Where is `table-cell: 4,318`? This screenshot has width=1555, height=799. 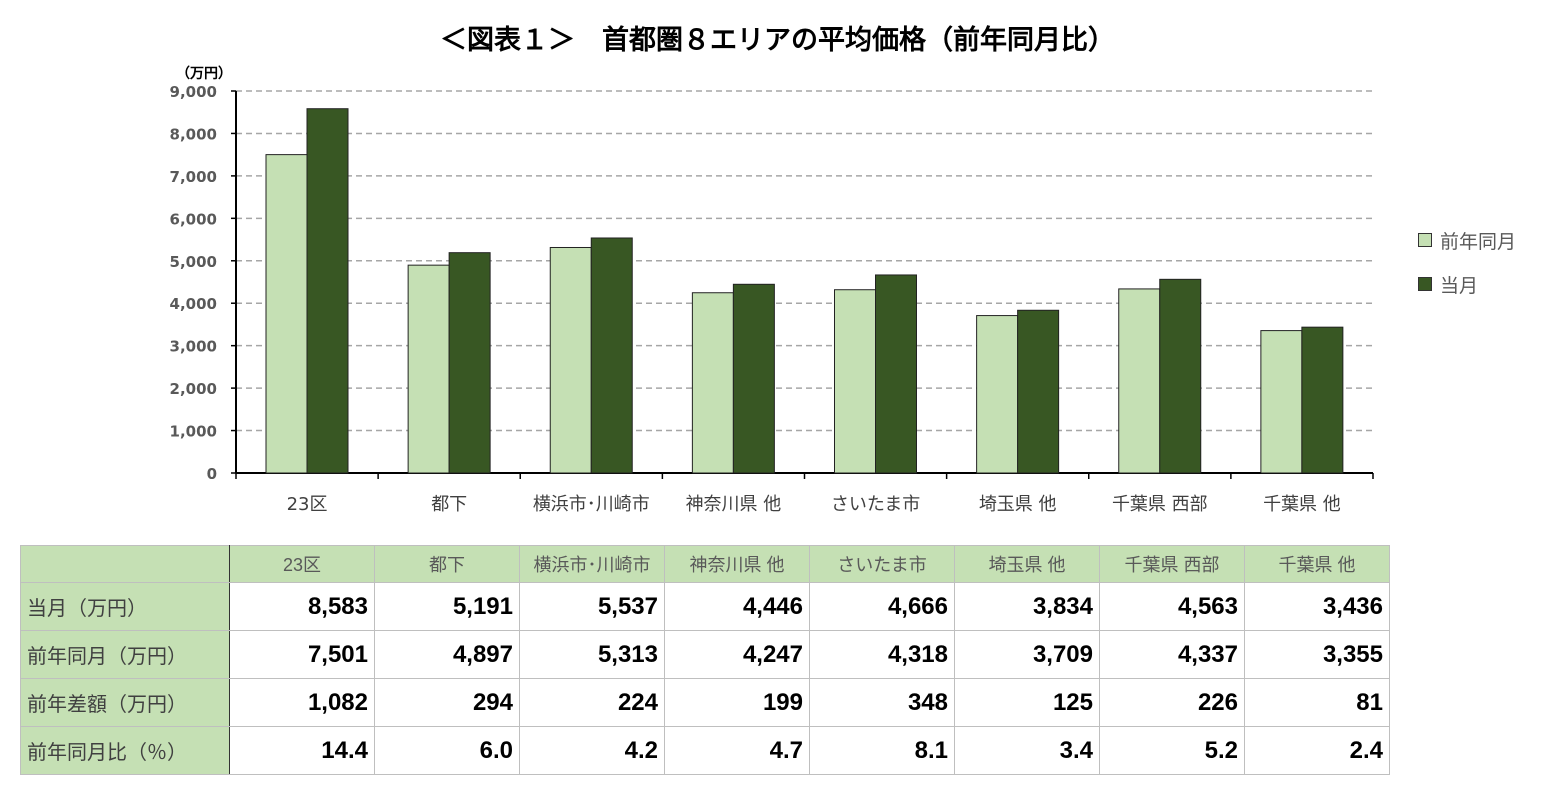
table-cell: 4,318 is located at coordinates (882, 654).